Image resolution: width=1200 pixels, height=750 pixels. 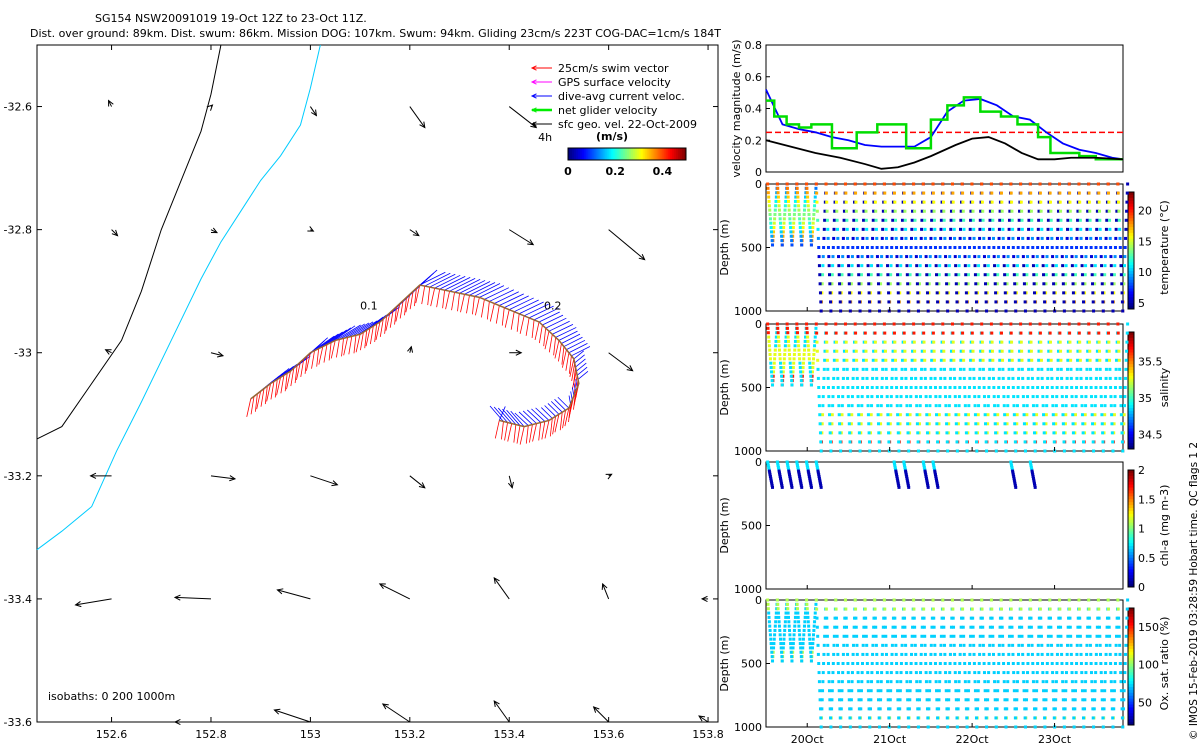 I want to click on geo-velocity-arrowhead, so click(x=382, y=586).